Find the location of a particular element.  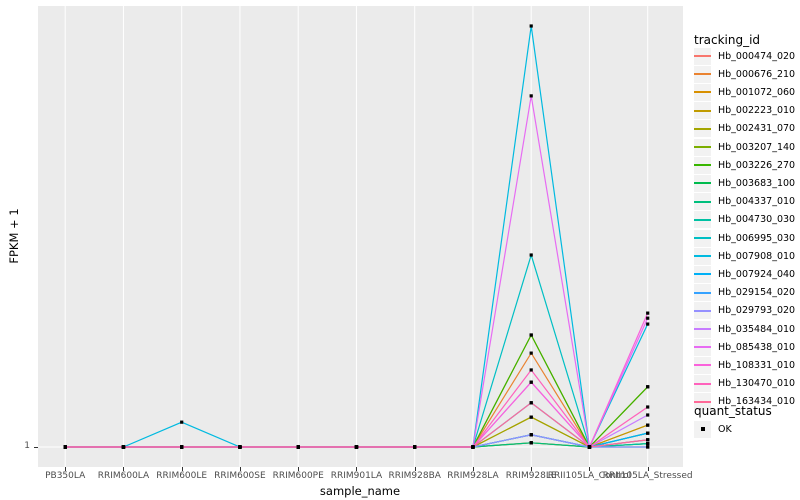

x-tick-label-RRIM928LE: RRIM928LE is located at coordinates (531, 476).